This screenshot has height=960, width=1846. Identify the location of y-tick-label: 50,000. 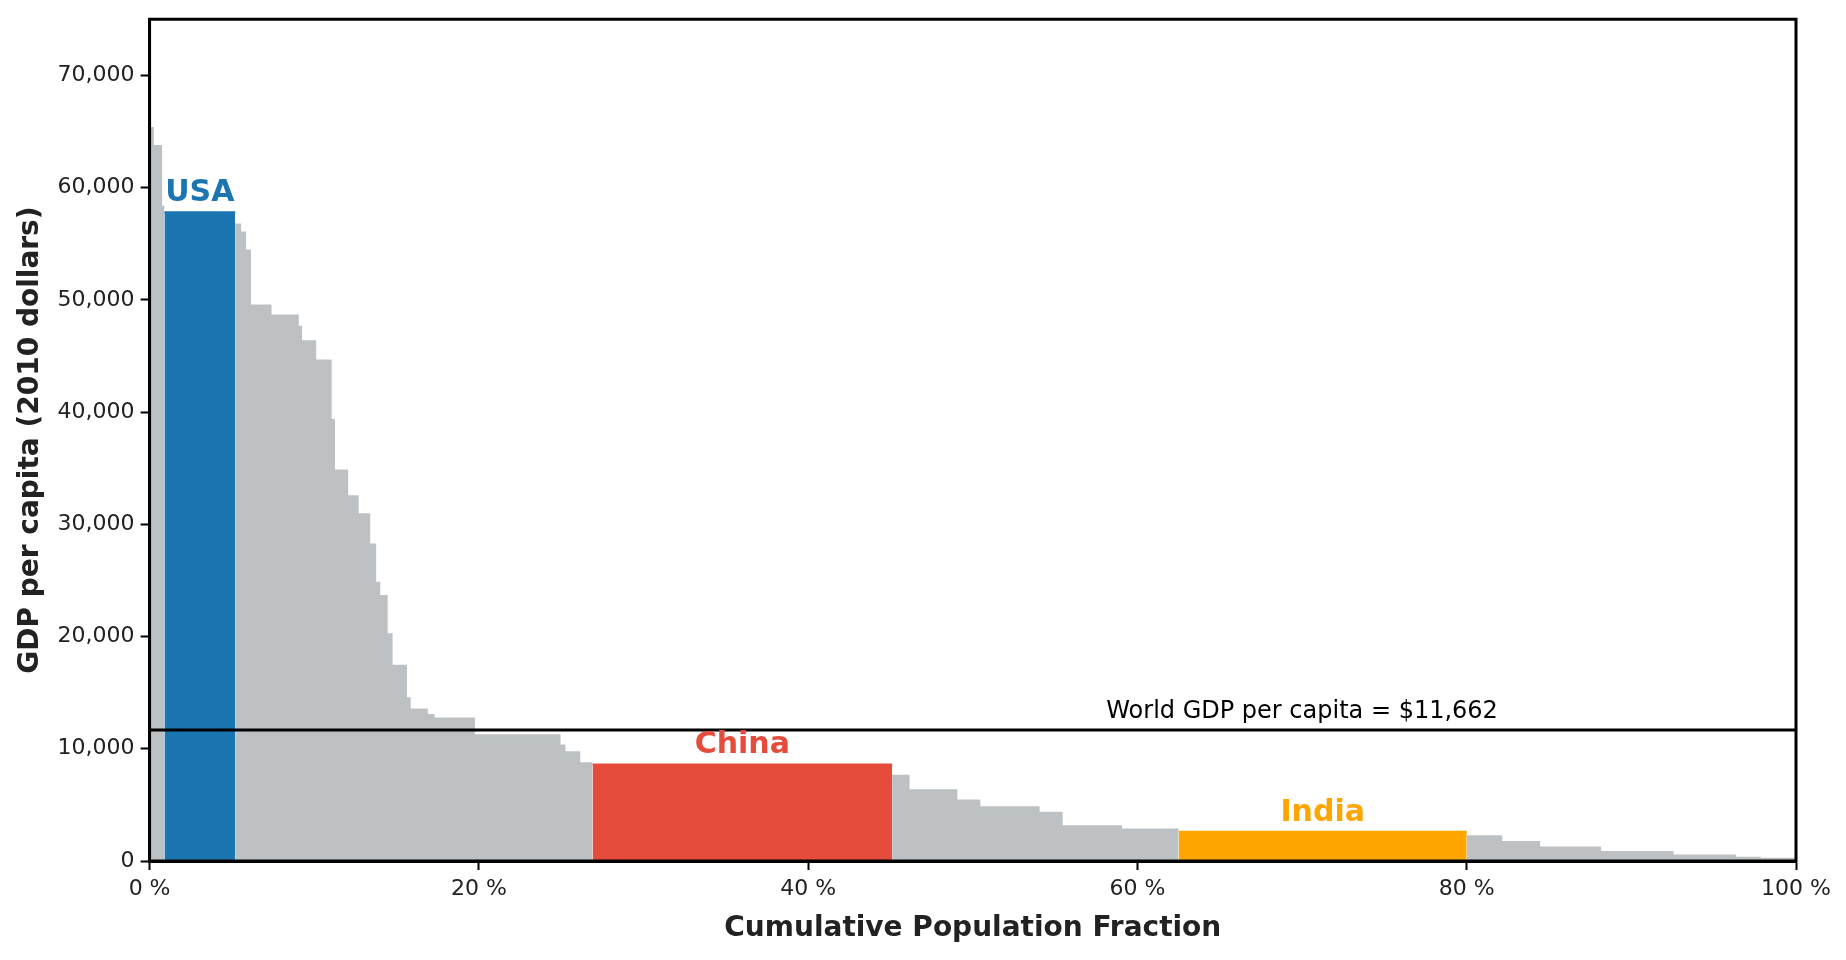
(96, 298).